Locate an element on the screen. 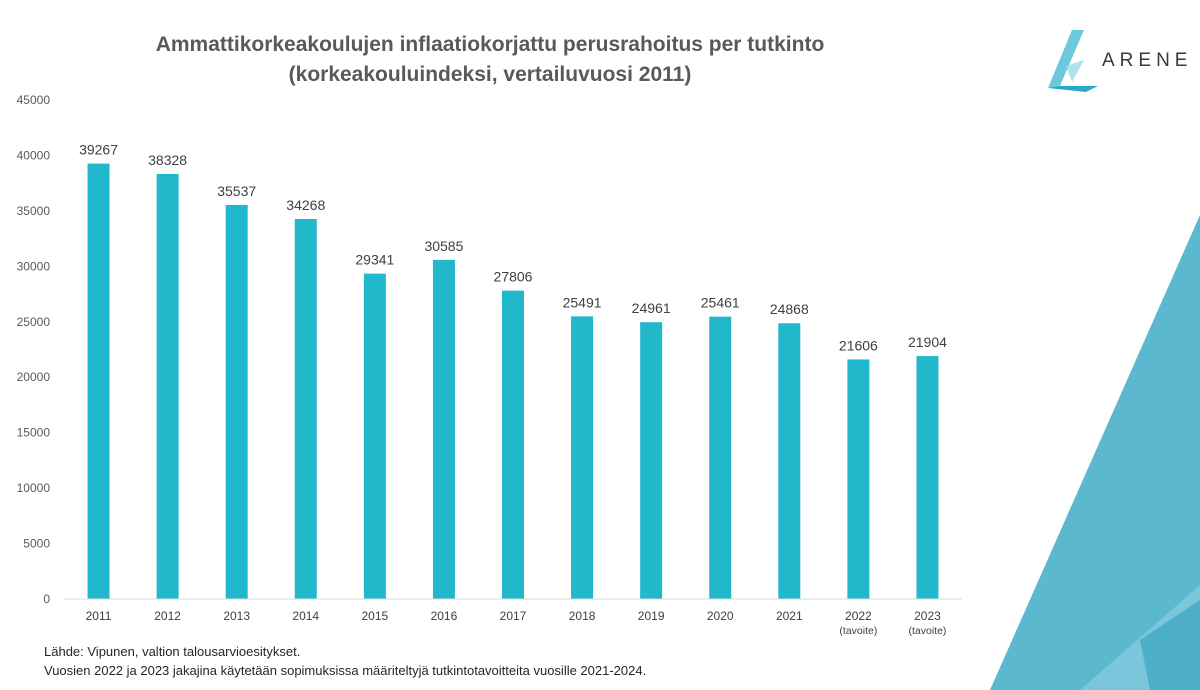 This screenshot has height=690, width=1200. y-tick-label: 30000 is located at coordinates (34, 266).